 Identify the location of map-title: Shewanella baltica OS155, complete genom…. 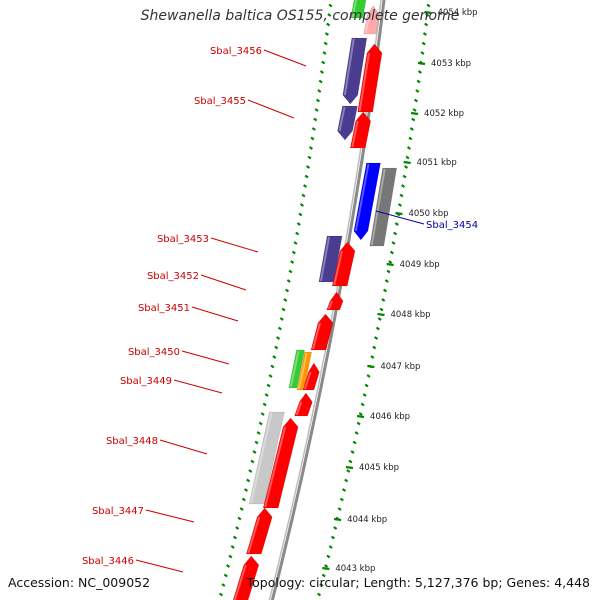
(300, 16).